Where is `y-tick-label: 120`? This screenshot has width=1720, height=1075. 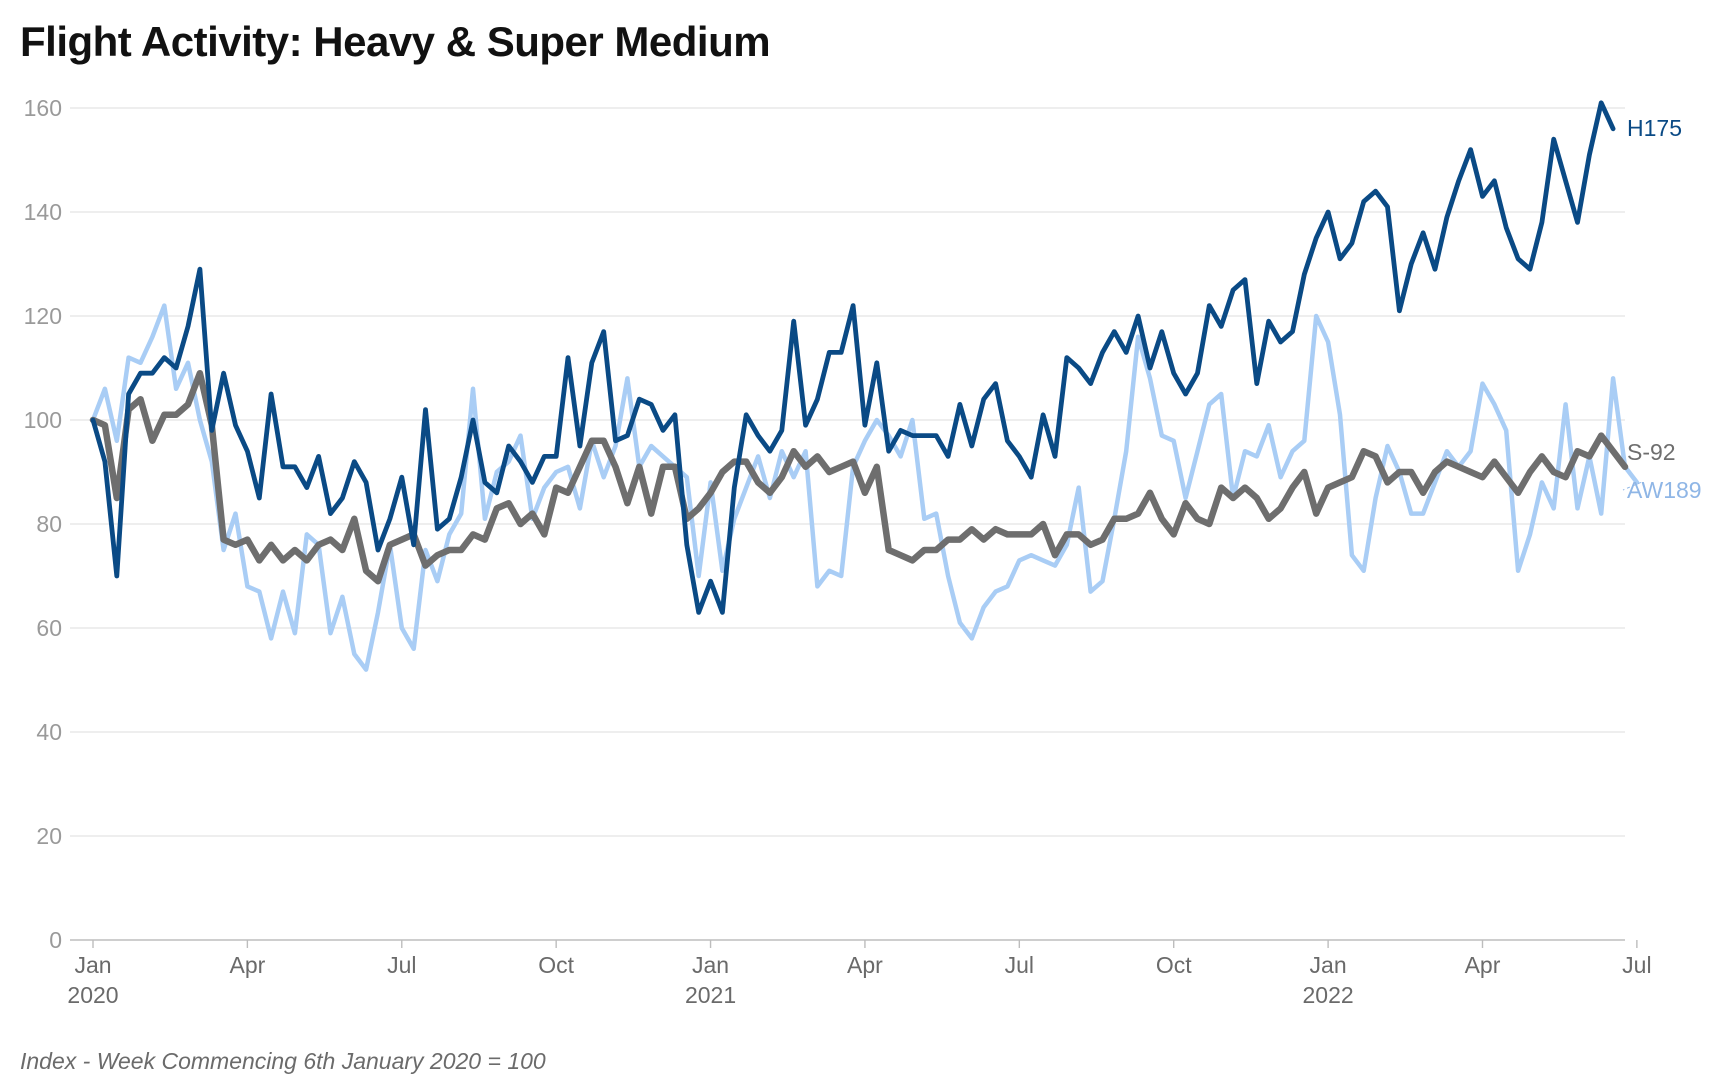
y-tick-label: 120 is located at coordinates (43, 316).